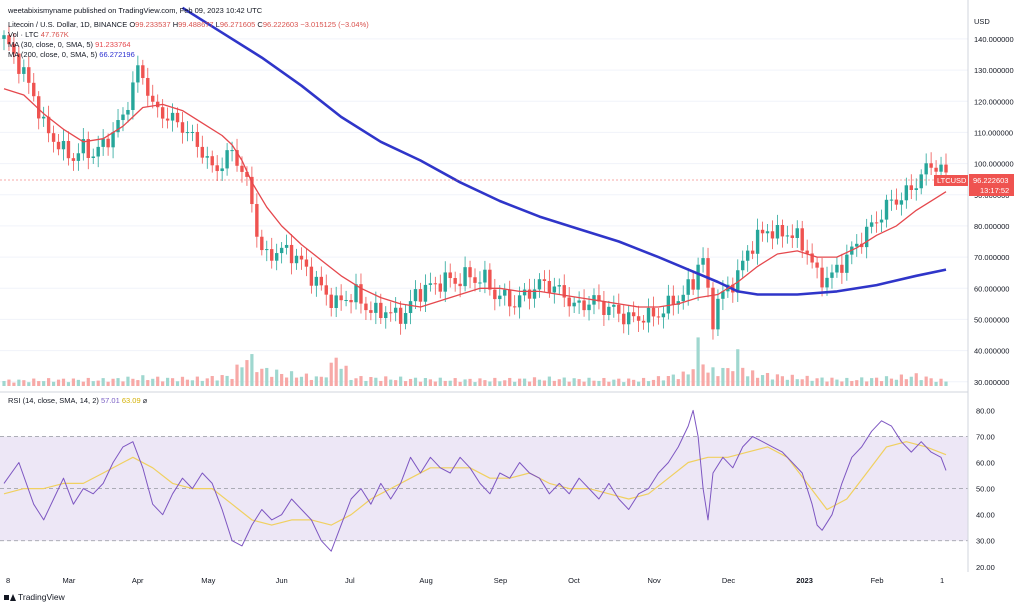 The image size is (1024, 607). I want to click on time-tick-label: Dec, so click(729, 580).